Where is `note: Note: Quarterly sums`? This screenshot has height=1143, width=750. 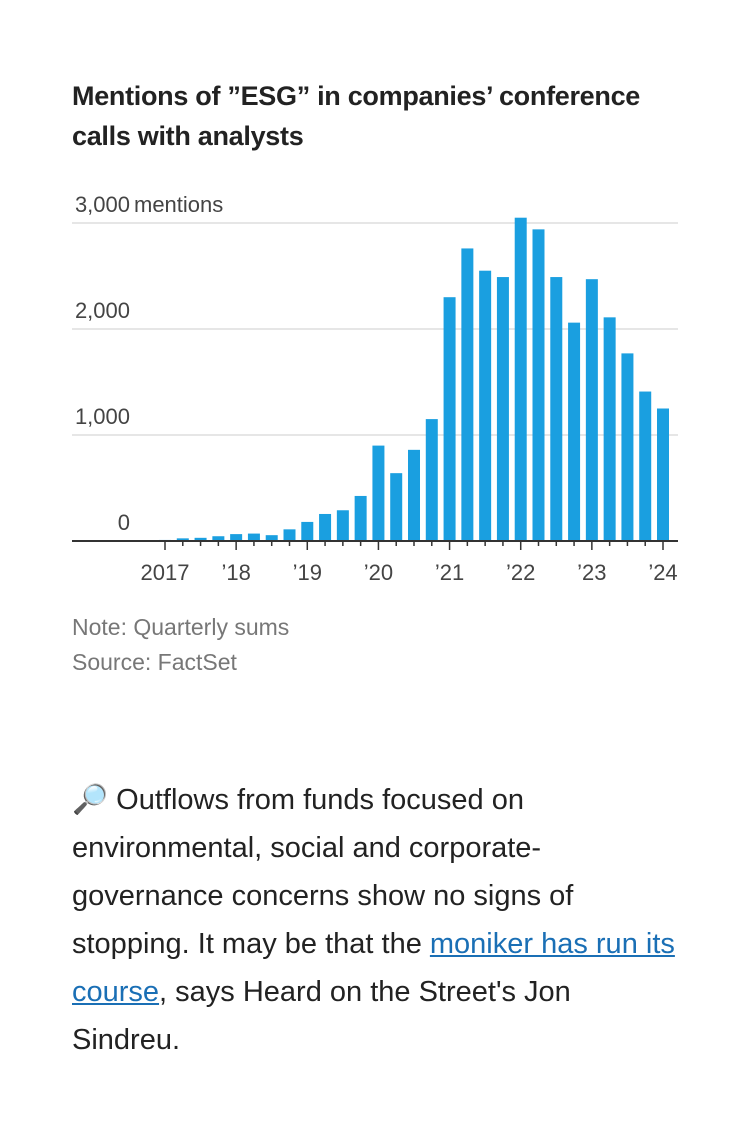
note: Note: Quarterly sums is located at coordinates (181, 627).